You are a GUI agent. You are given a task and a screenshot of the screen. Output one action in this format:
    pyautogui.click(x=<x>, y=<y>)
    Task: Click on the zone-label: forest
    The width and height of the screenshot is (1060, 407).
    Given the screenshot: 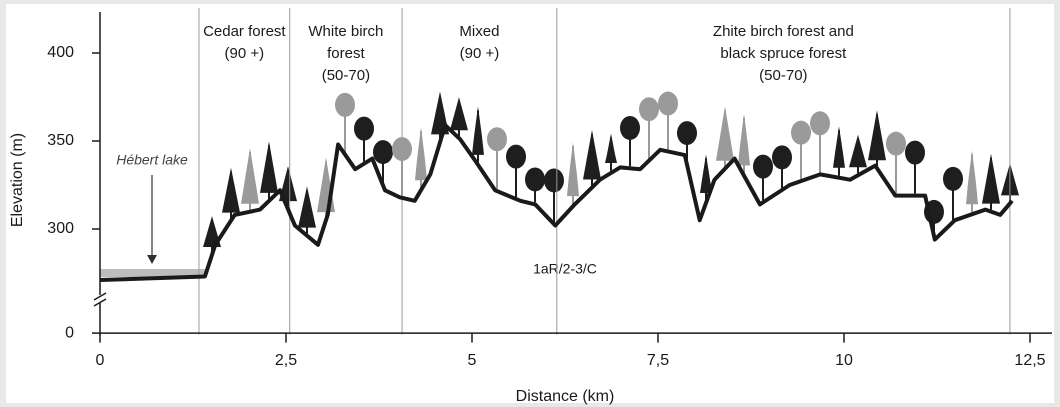 What is the action you would take?
    pyautogui.click(x=346, y=53)
    